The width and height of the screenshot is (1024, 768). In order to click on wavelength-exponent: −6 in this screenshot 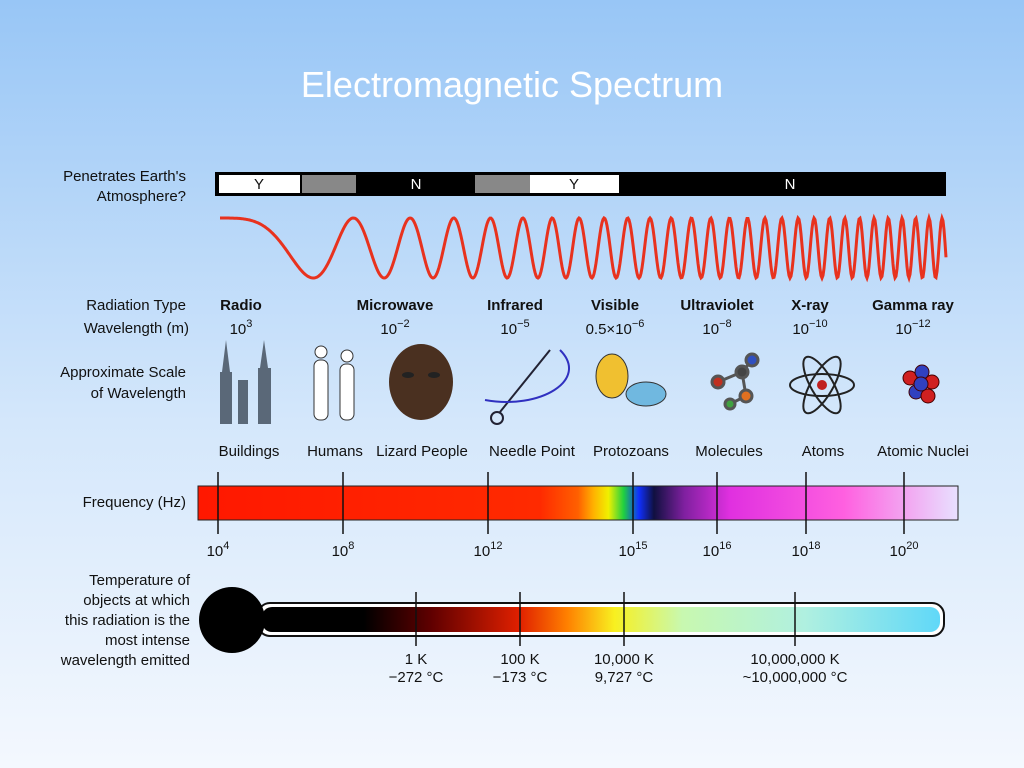, I will do `click(638, 324)`.